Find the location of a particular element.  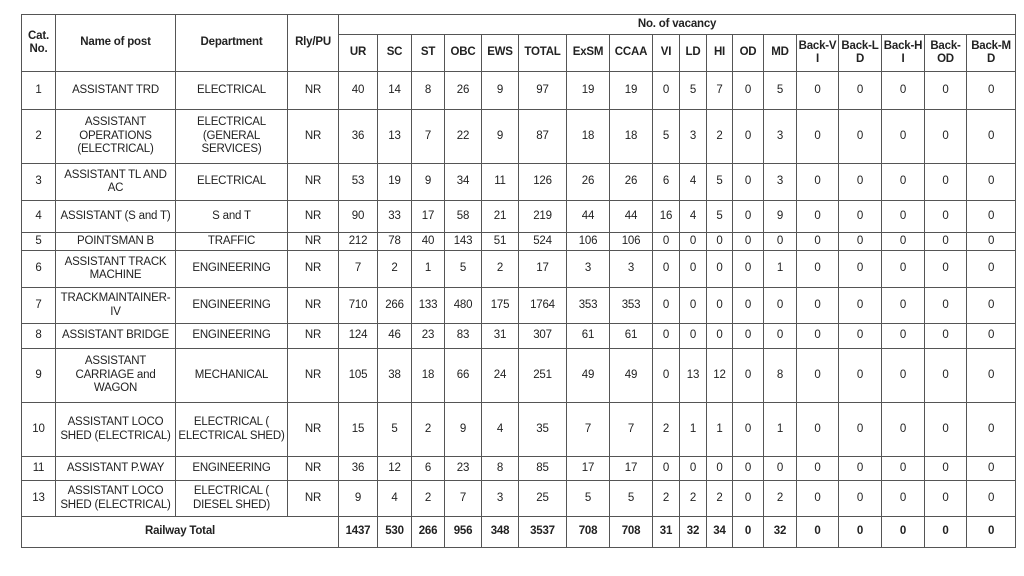

vacancy-cell-ur: 105 is located at coordinates (358, 375).